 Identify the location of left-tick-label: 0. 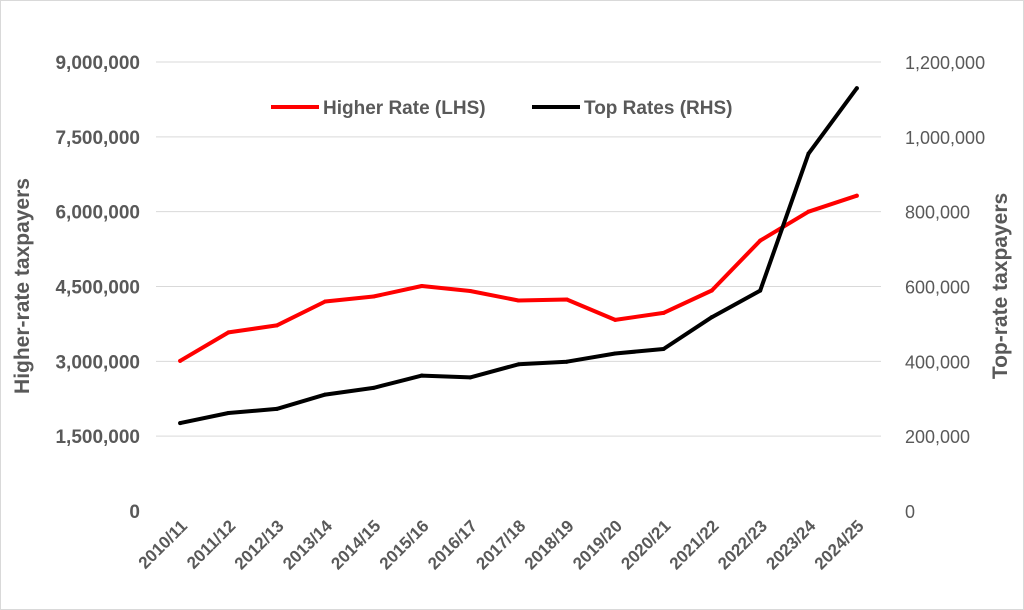
(134, 512).